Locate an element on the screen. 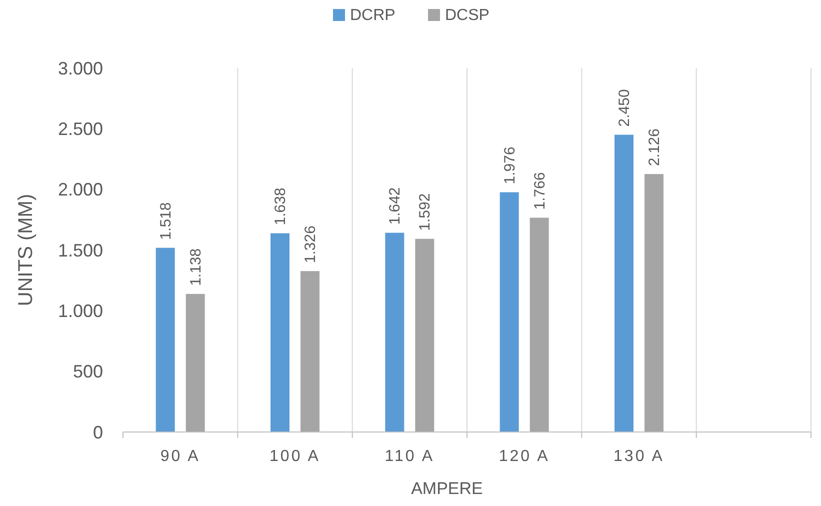  x-tick-label: 100 A is located at coordinates (295, 456).